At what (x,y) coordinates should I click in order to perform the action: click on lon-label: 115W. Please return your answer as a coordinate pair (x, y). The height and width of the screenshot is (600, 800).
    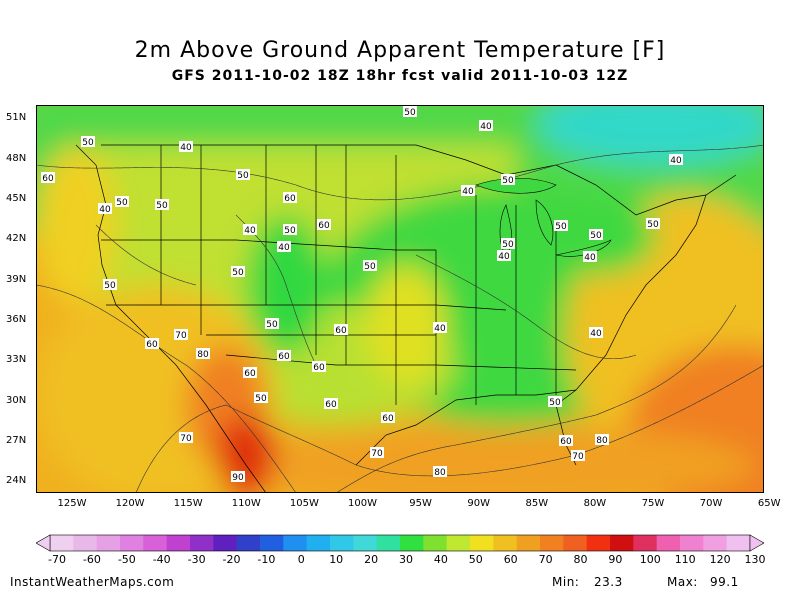
    Looking at the image, I should click on (188, 503).